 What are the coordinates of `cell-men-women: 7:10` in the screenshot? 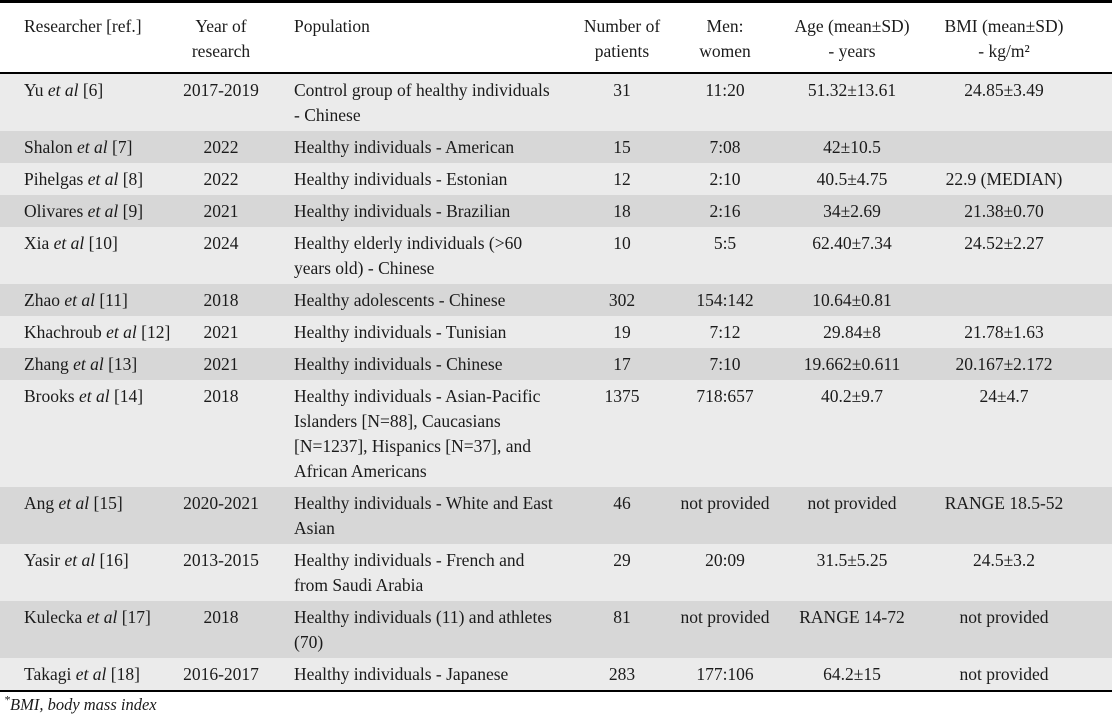 It's located at (725, 364).